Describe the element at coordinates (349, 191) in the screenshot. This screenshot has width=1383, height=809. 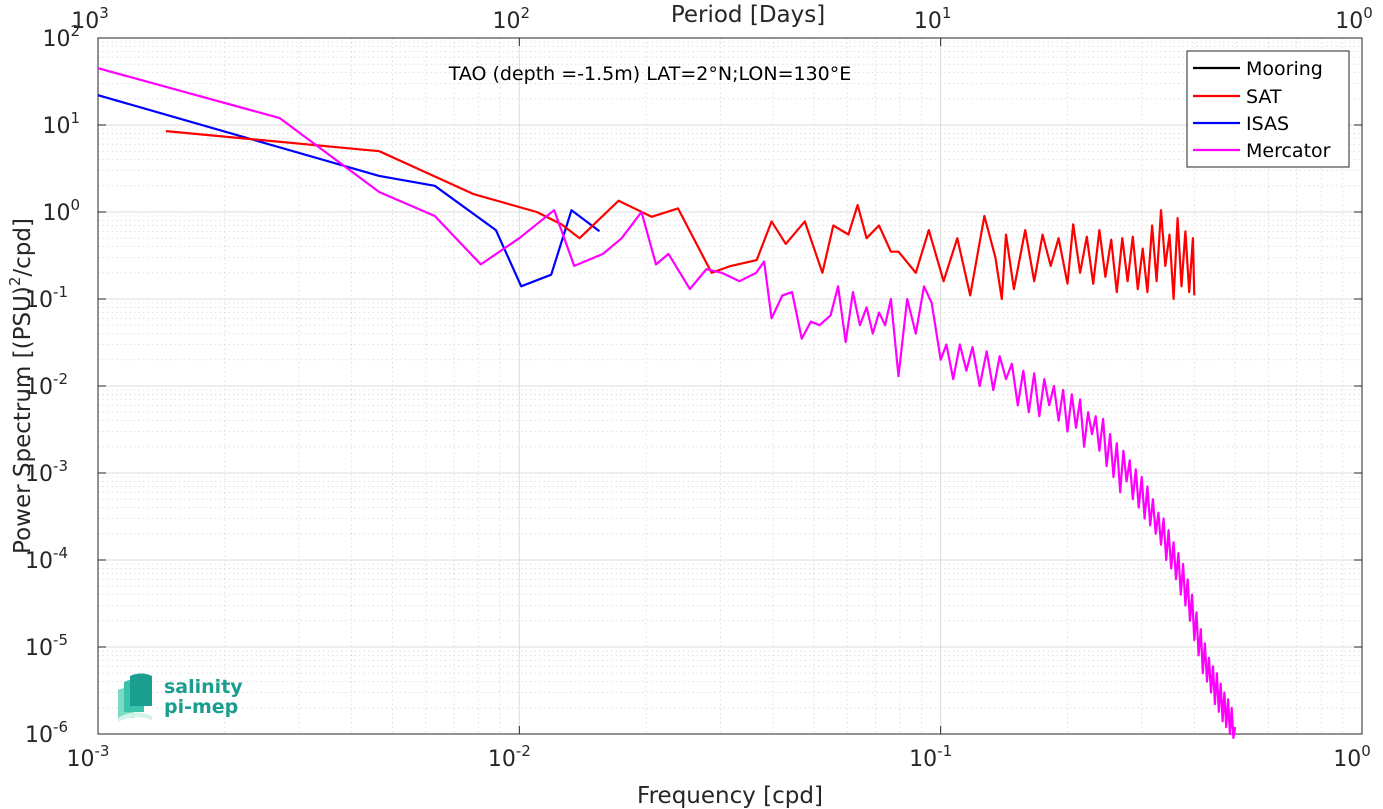
I see `series-line-isas` at that location.